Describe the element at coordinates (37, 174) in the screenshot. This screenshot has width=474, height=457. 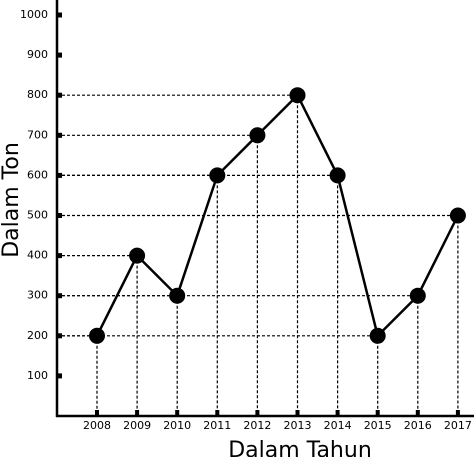
I see `y-tick-label: 600` at that location.